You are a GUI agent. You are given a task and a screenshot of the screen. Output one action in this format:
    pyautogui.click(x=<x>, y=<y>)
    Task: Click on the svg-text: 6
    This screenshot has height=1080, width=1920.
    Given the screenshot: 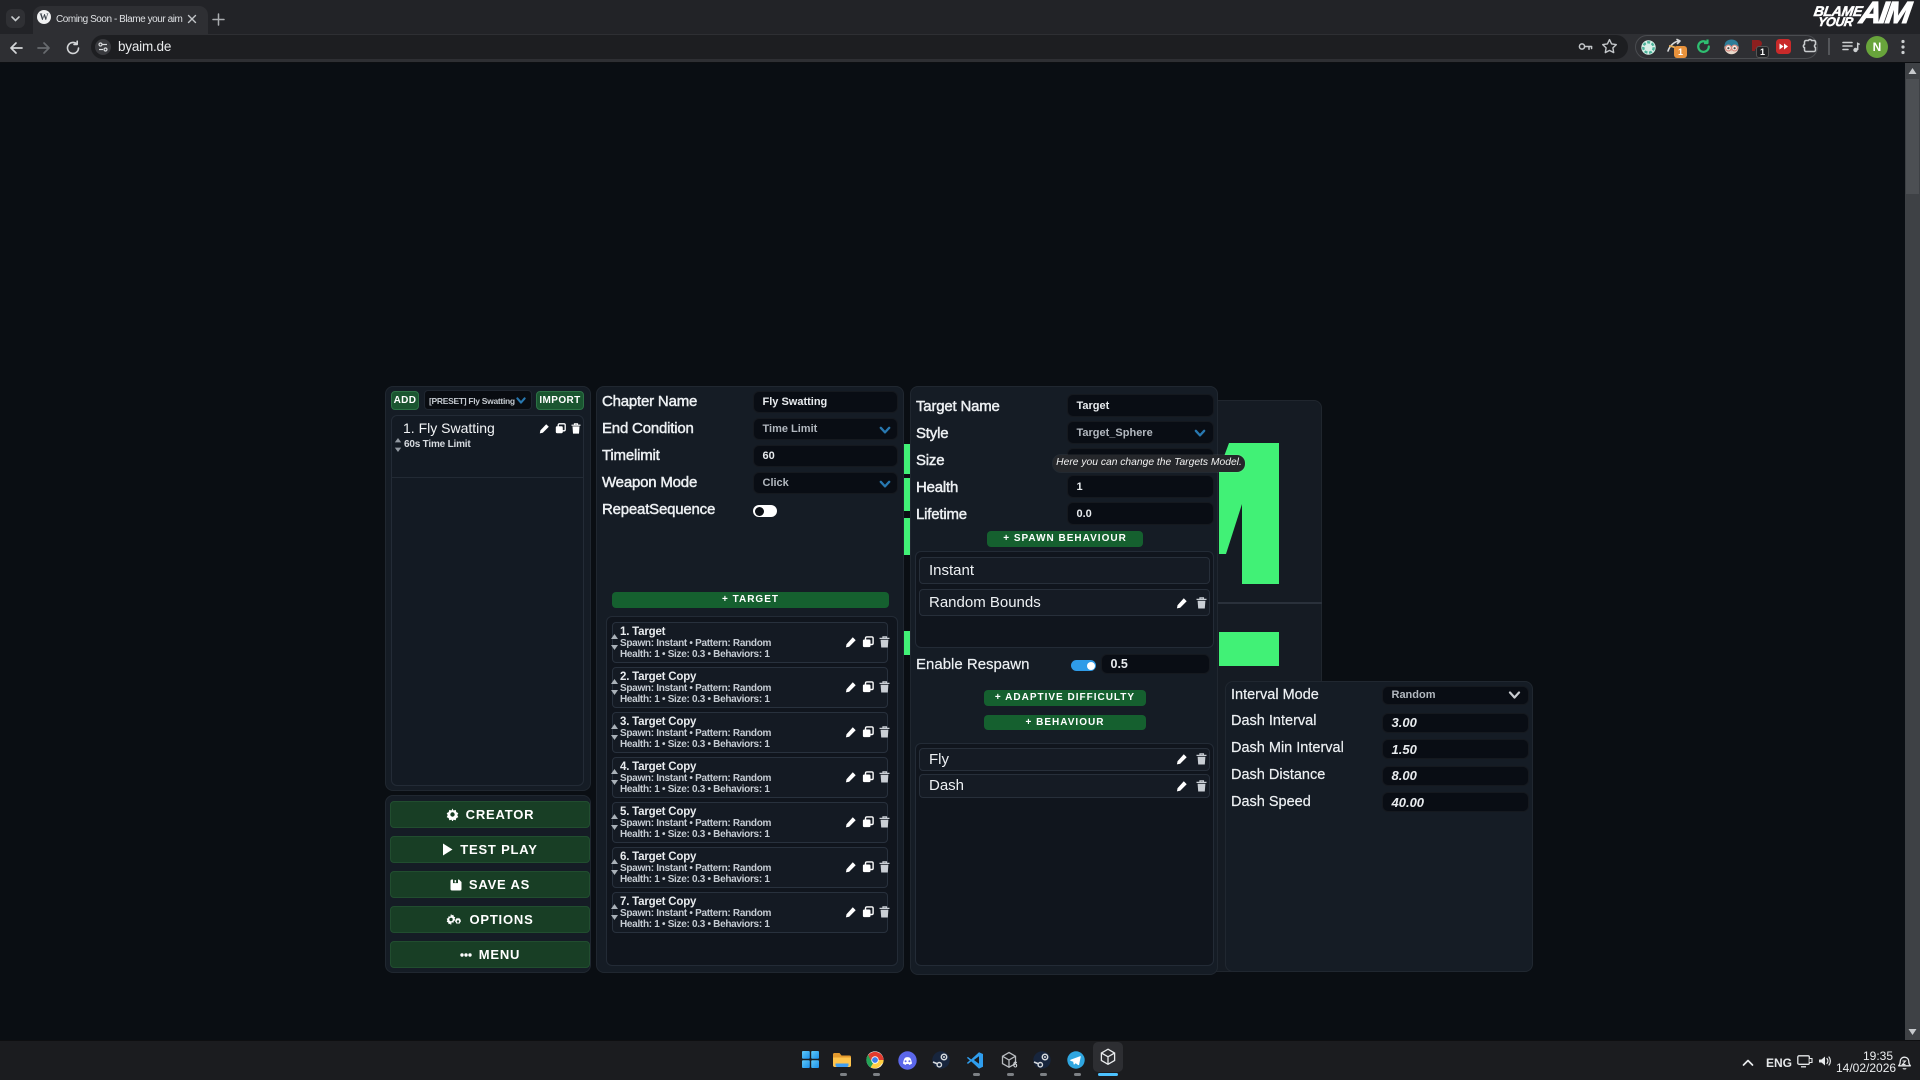 What is the action you would take?
    pyautogui.click(x=1015, y=1064)
    